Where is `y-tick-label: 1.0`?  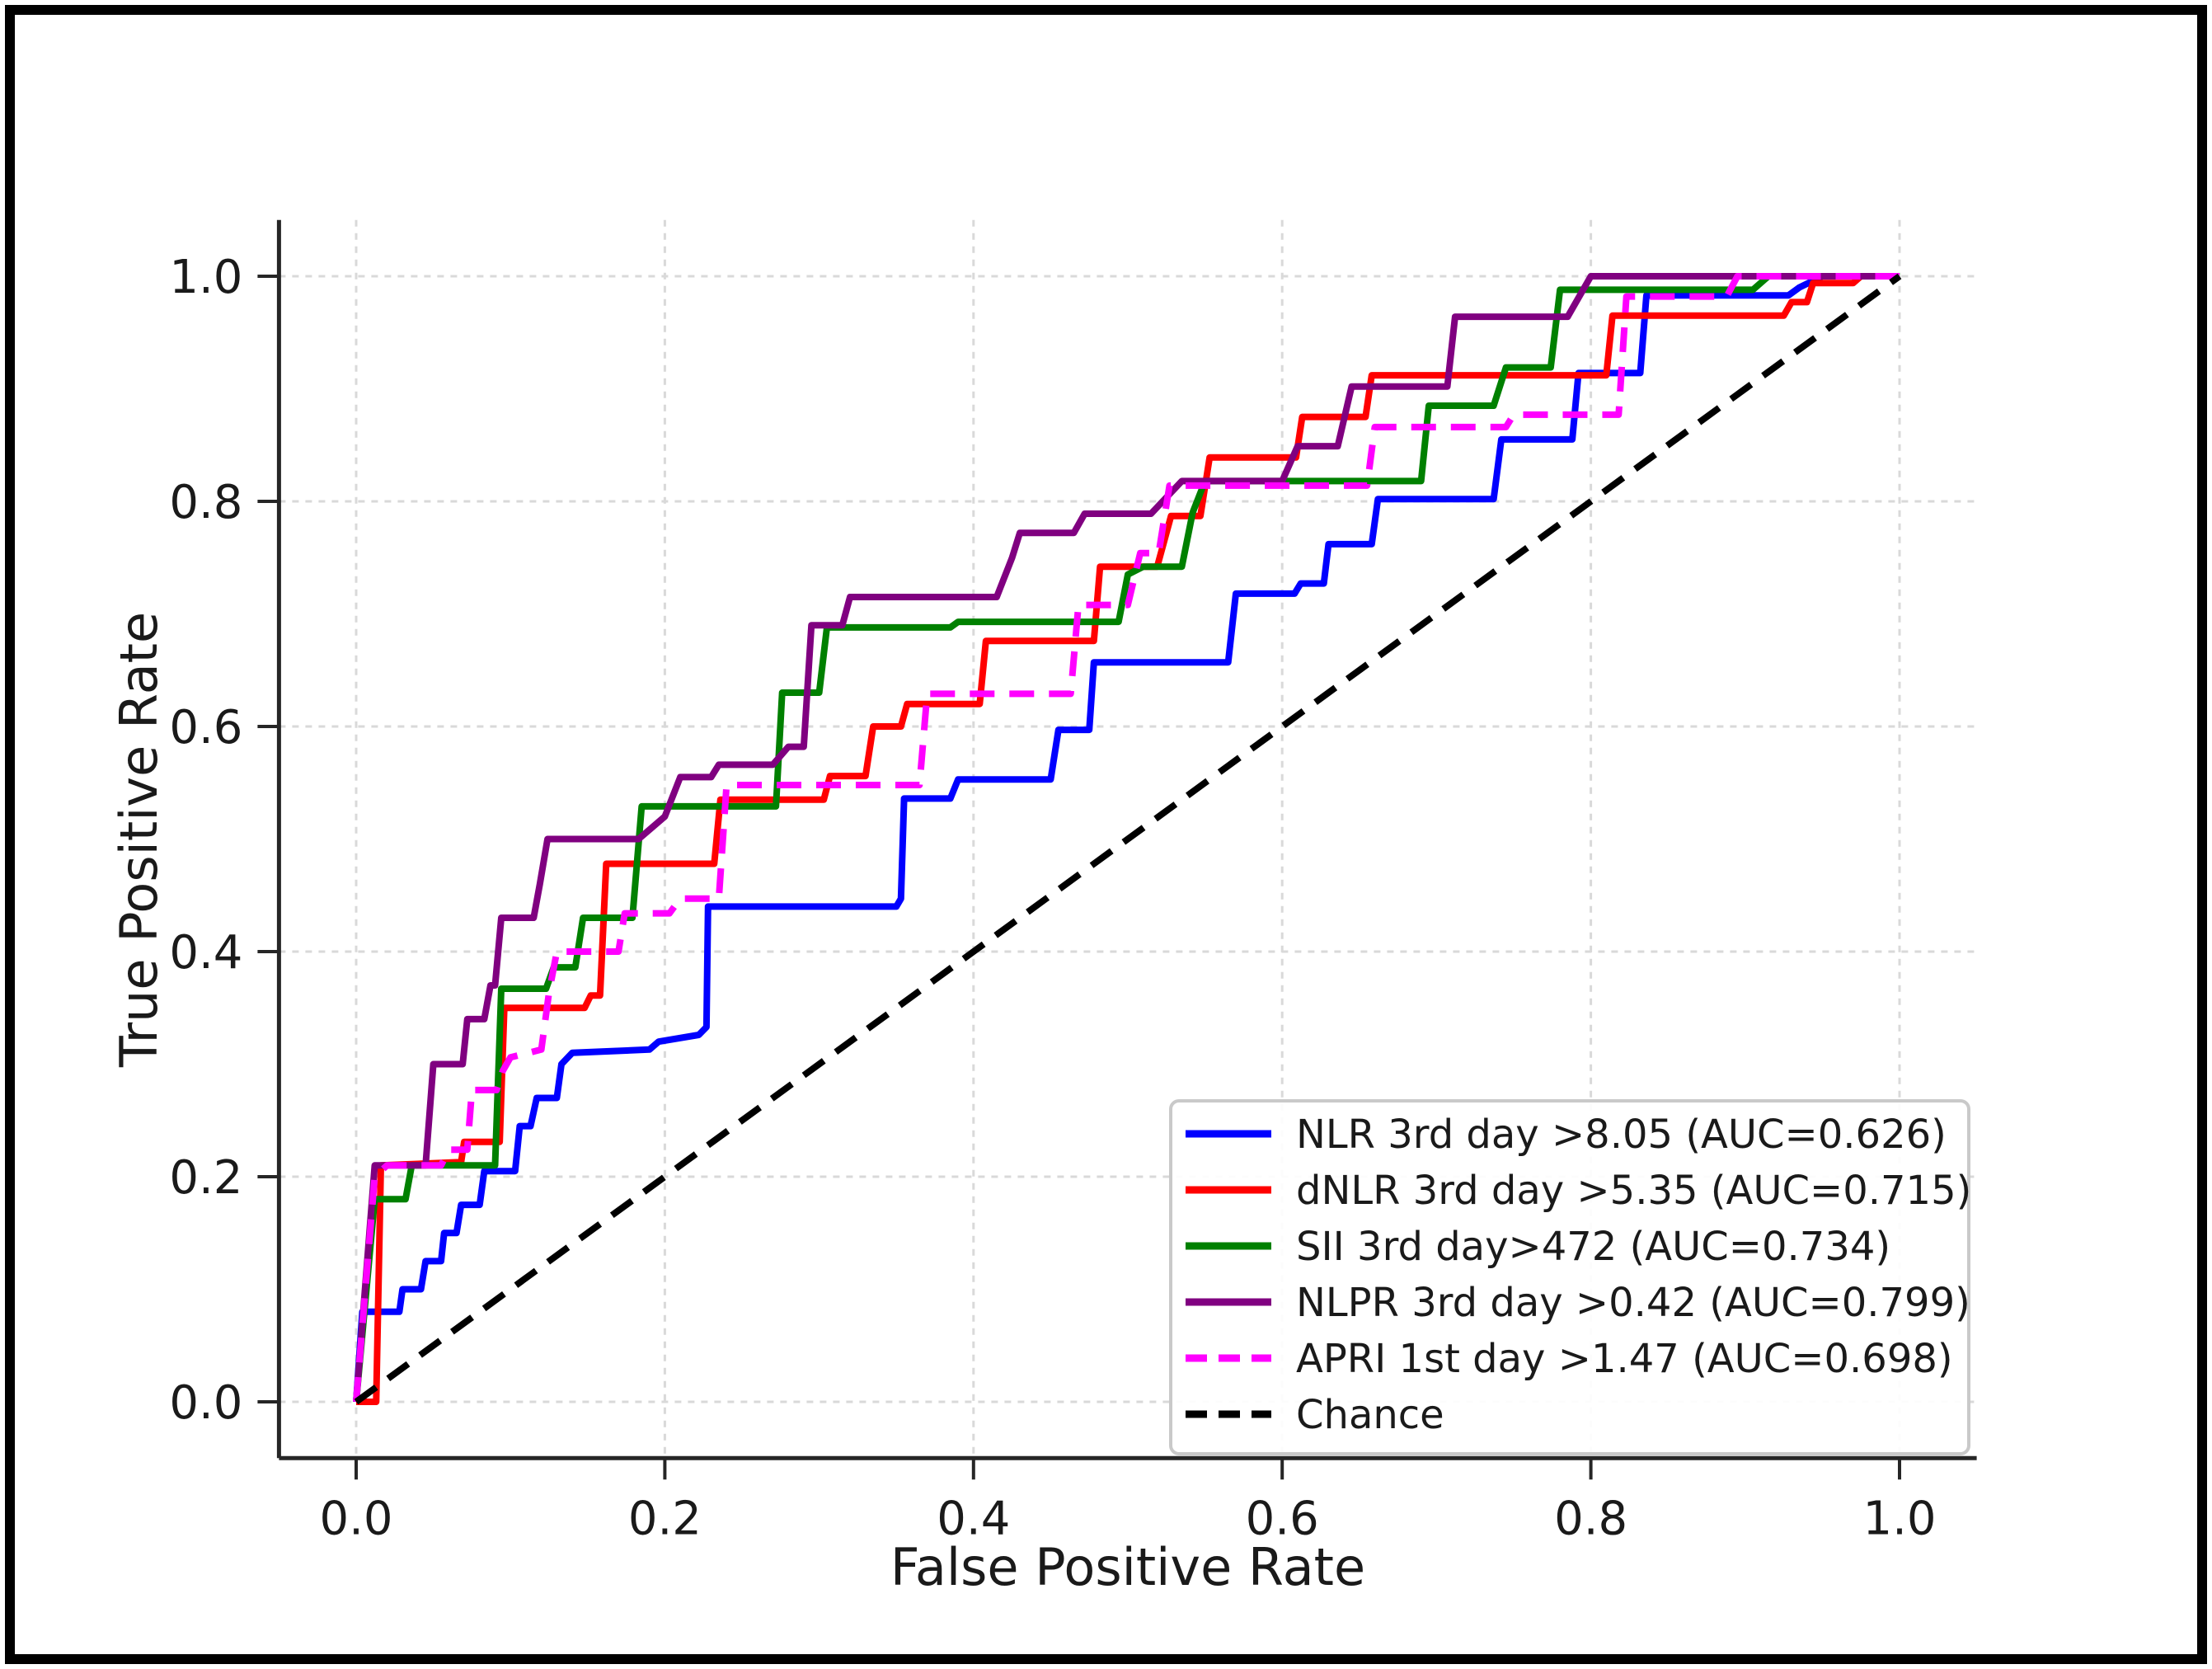
y-tick-label: 1.0 is located at coordinates (205, 277).